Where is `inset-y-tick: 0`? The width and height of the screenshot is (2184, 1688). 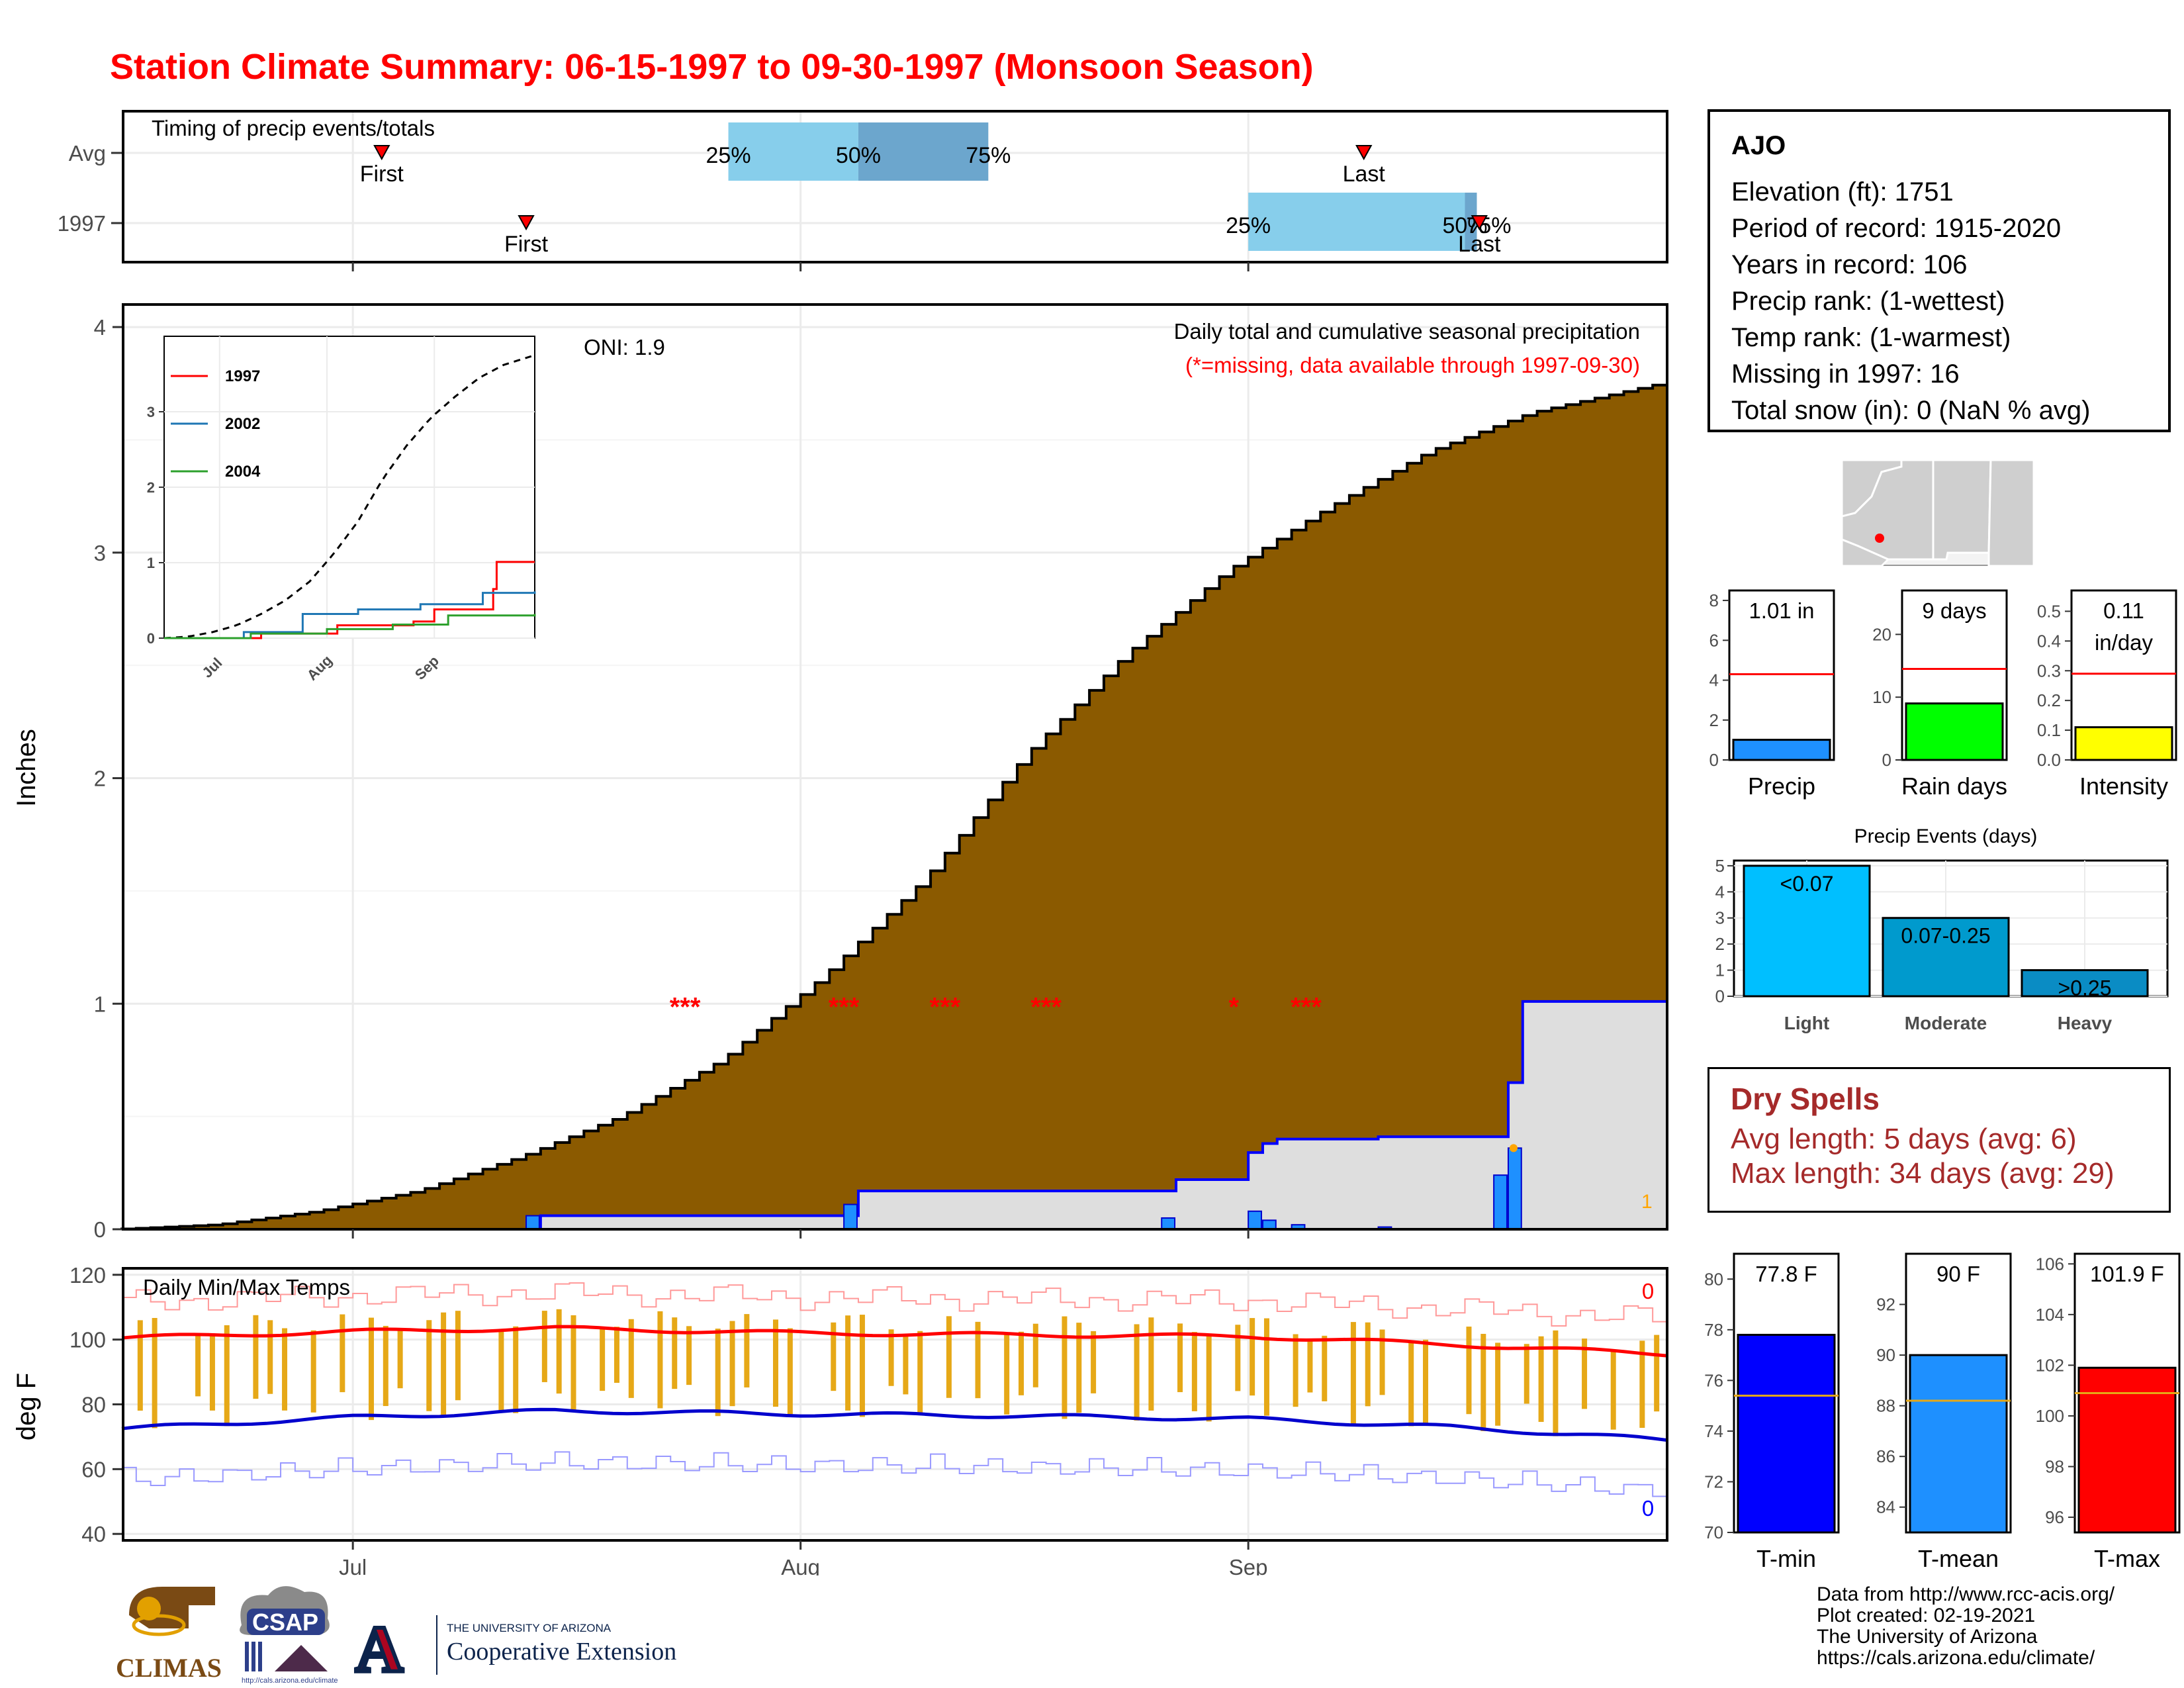 inset-y-tick: 0 is located at coordinates (151, 638).